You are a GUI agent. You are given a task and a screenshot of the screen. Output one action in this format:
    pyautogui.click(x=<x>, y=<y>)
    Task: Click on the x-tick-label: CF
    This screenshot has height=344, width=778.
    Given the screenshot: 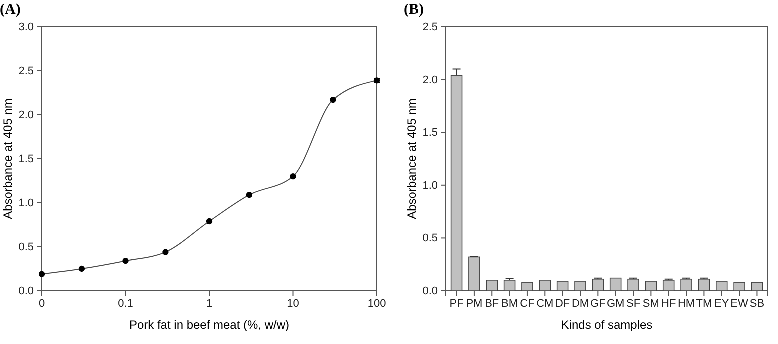 What is the action you would take?
    pyautogui.click(x=528, y=304)
    